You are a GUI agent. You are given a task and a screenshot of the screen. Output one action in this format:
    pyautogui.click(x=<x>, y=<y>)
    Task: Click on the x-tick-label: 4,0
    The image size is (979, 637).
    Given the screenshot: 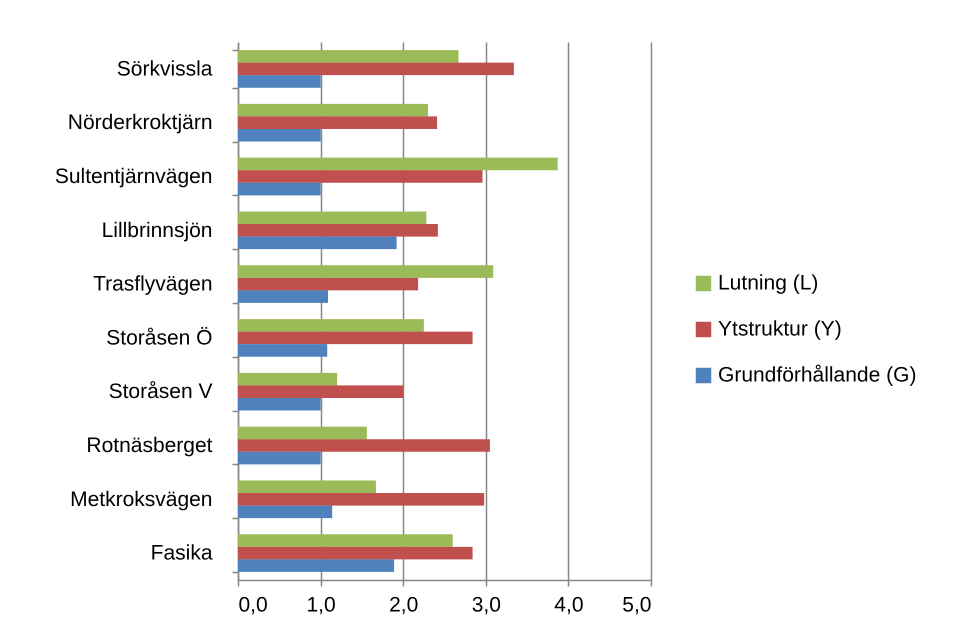 What is the action you would take?
    pyautogui.click(x=569, y=605)
    